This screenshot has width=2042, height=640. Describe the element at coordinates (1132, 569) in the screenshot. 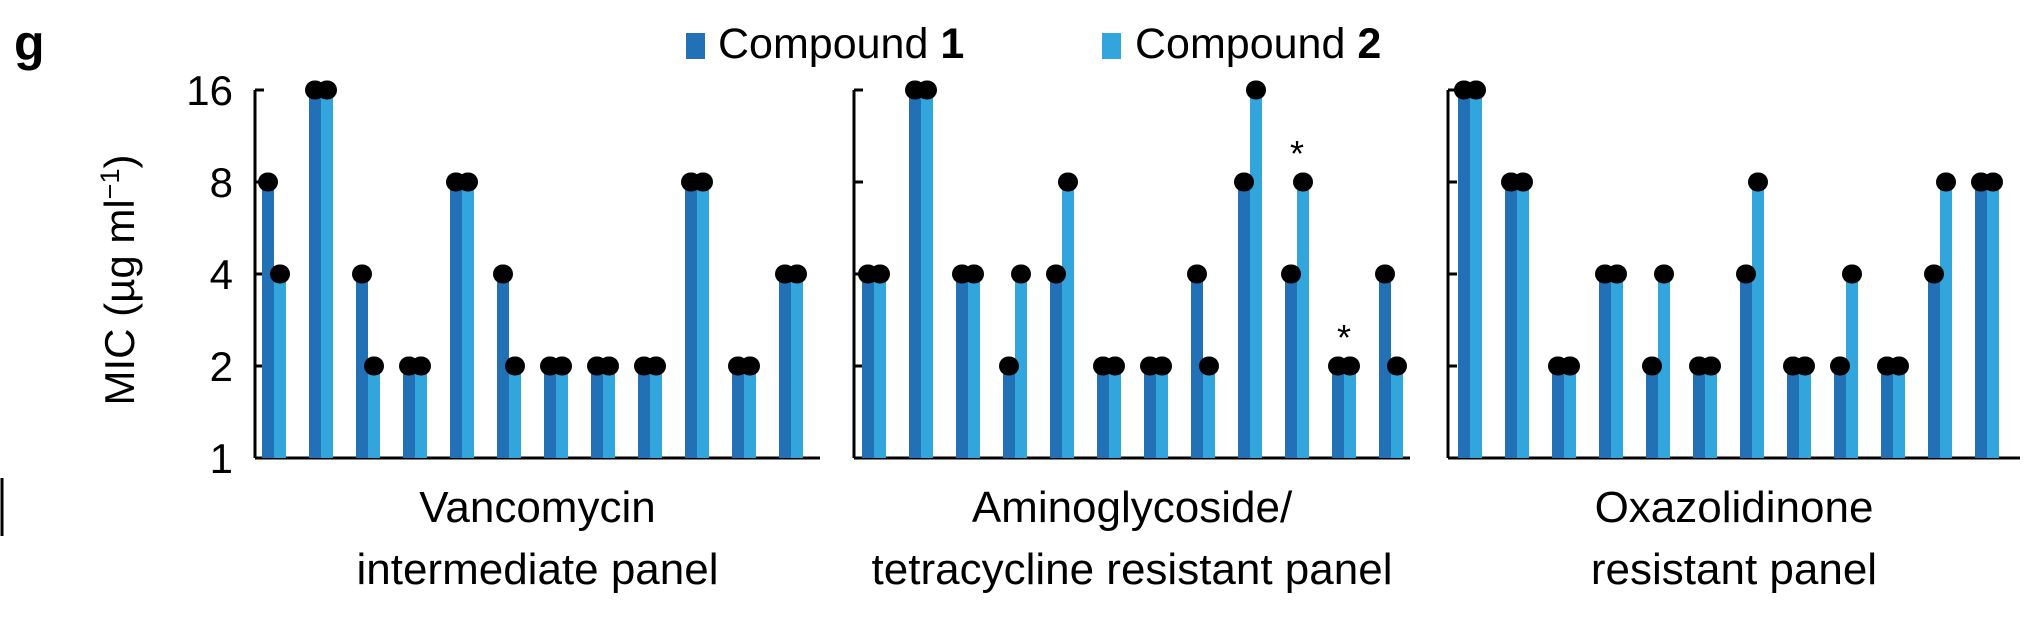

I see `panel-title-line: tetracycline resistant panel` at that location.